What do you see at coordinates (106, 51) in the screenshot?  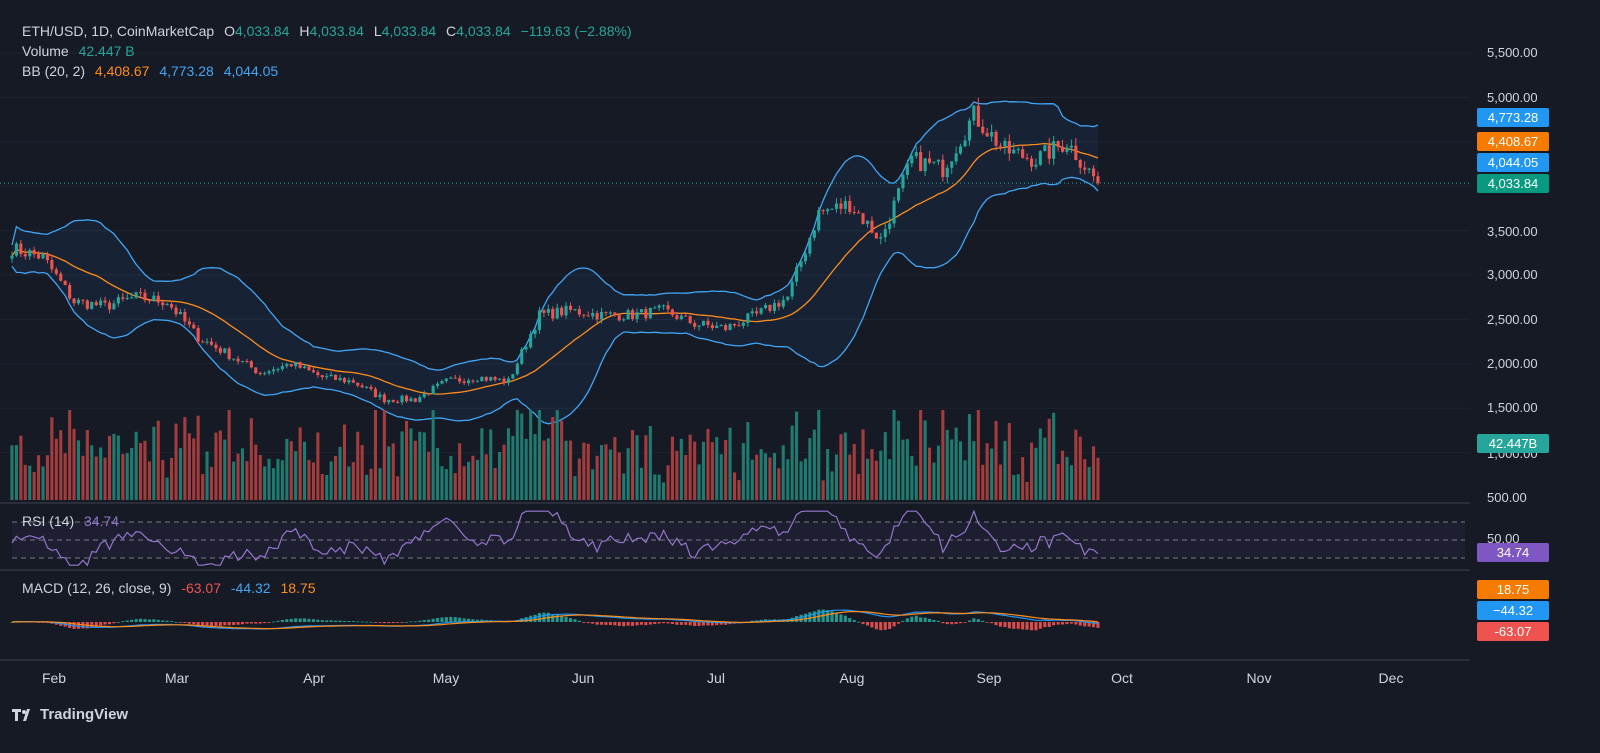 I see `volume-value: 42.447 B` at bounding box center [106, 51].